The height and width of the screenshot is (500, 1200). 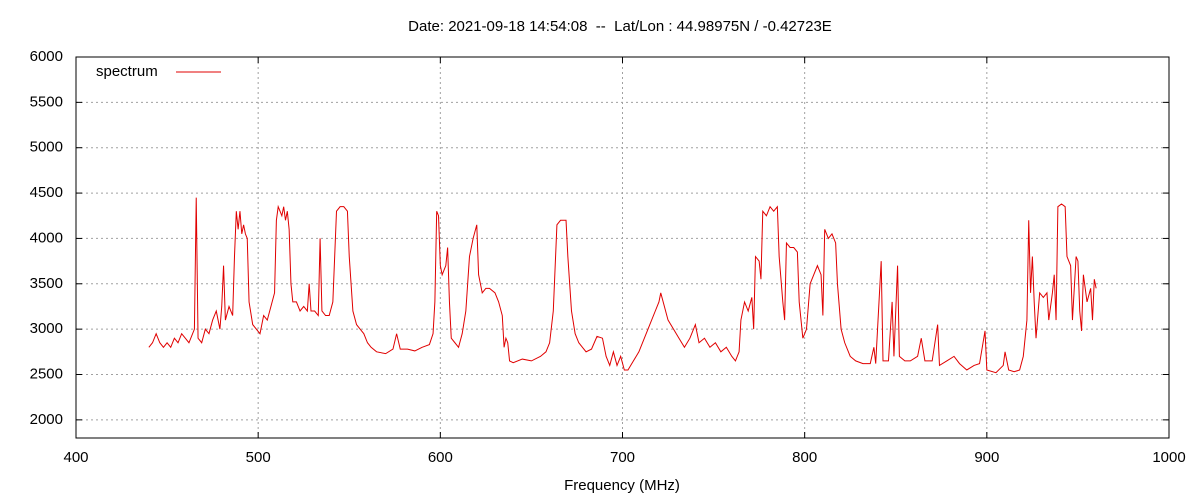 I want to click on y-tick-label: 2000, so click(x=46, y=419).